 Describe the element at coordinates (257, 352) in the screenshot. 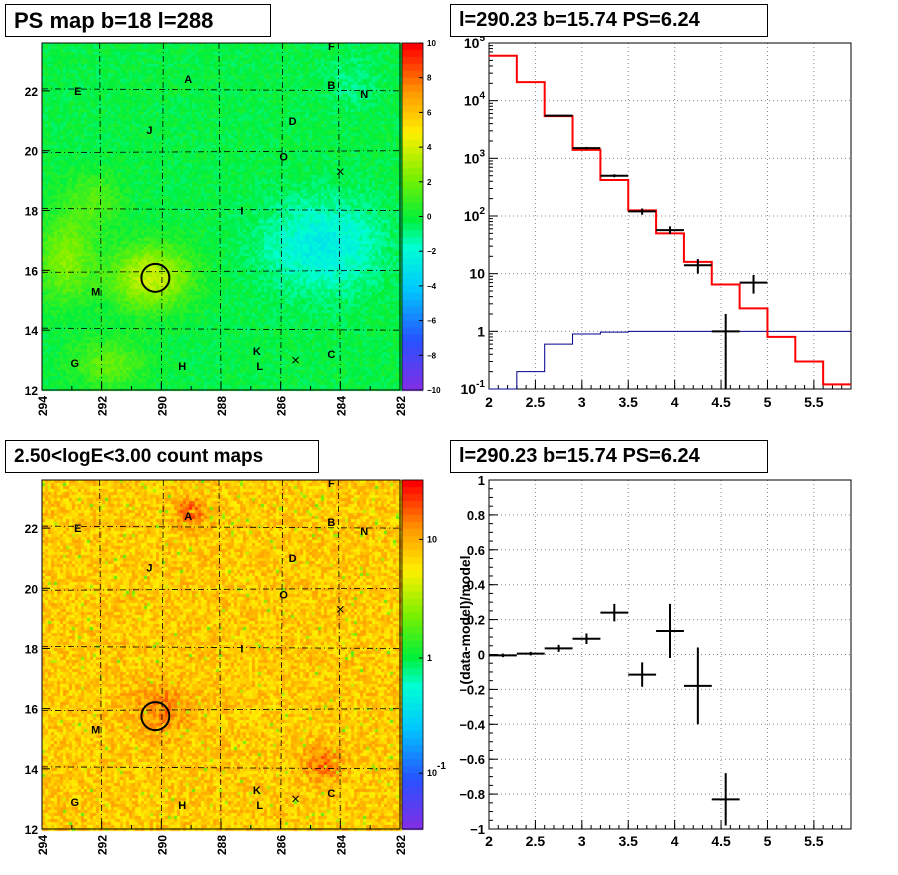

I see `ps-source-label: K` at that location.